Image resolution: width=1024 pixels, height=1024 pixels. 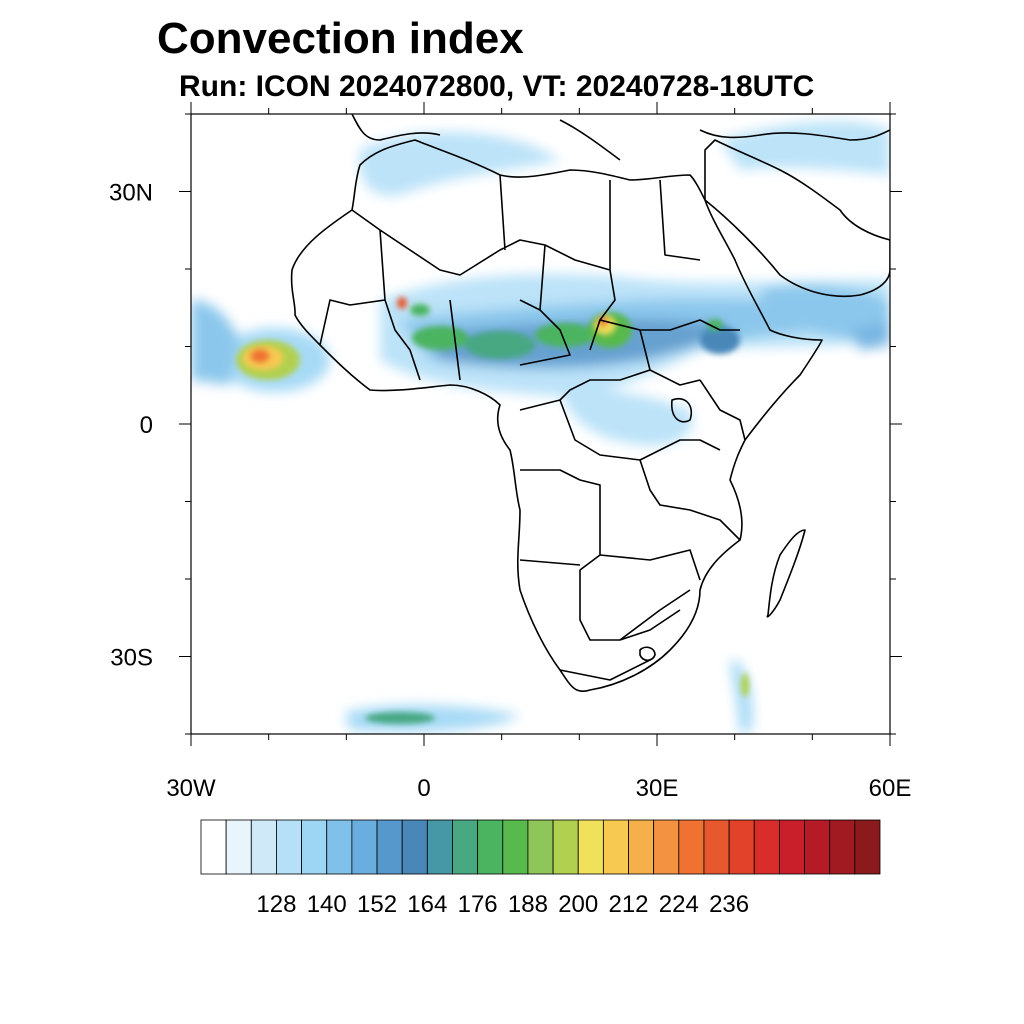 I want to click on colorbar-label: 164, so click(x=427, y=904).